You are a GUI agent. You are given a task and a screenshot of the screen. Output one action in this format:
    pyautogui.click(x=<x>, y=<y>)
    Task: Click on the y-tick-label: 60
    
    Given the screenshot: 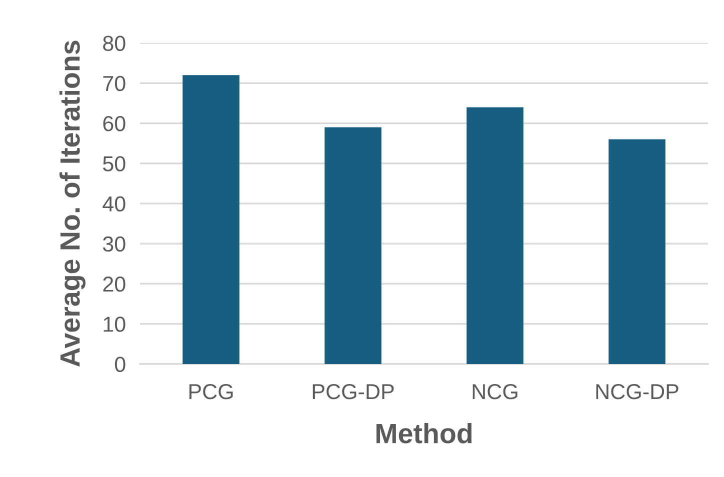 What is the action you would take?
    pyautogui.click(x=114, y=124)
    